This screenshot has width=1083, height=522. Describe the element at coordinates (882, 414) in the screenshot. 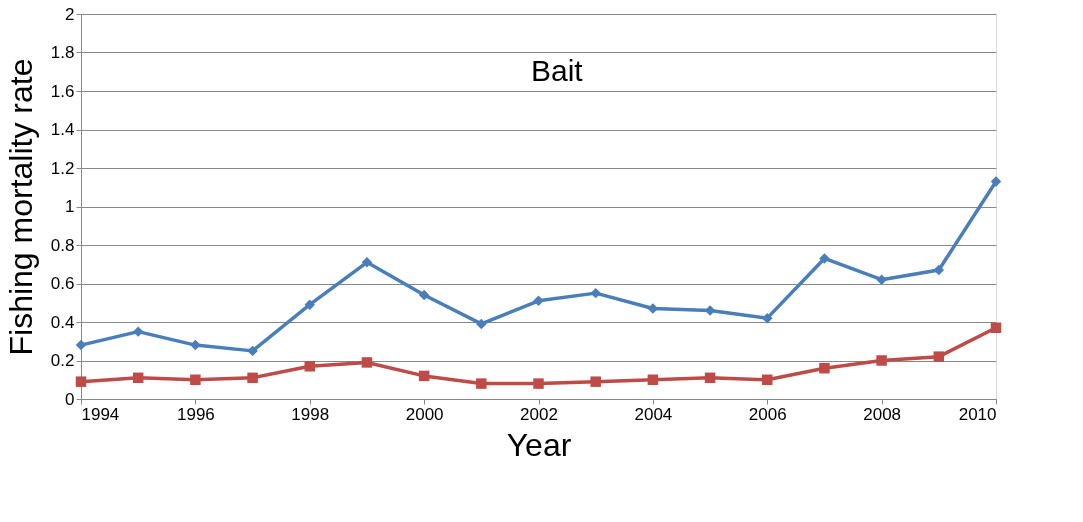

I see `x-tick-label: 2008` at that location.